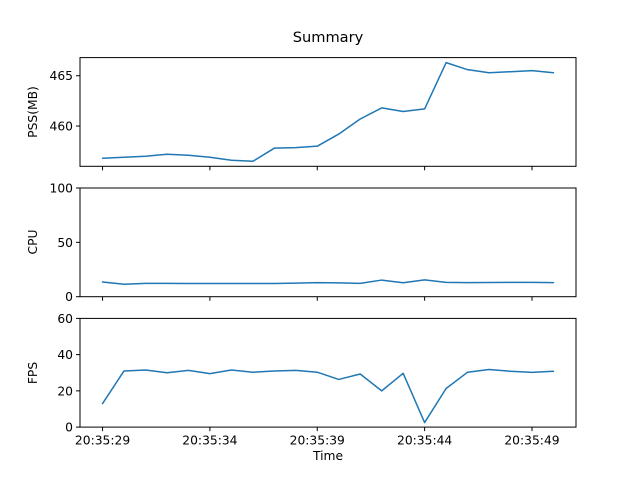 The height and width of the screenshot is (480, 640). What do you see at coordinates (65, 243) in the screenshot?
I see `cpu-y-tick-label: 50` at bounding box center [65, 243].